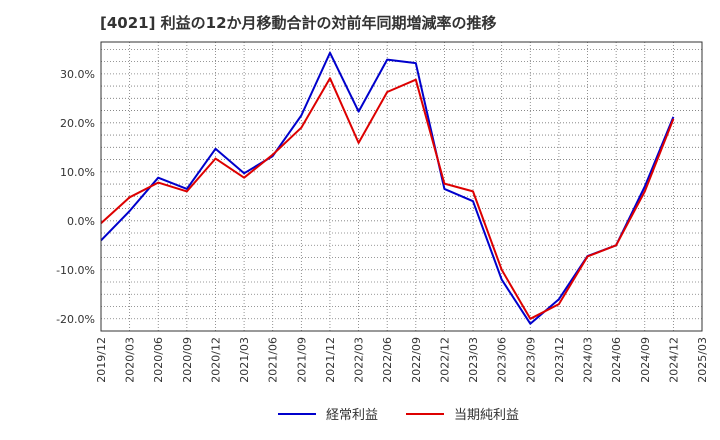 This screenshot has width=720, height=440. Describe the element at coordinates (645, 360) in the screenshot. I see `x-tick-label: 2024/09` at that location.